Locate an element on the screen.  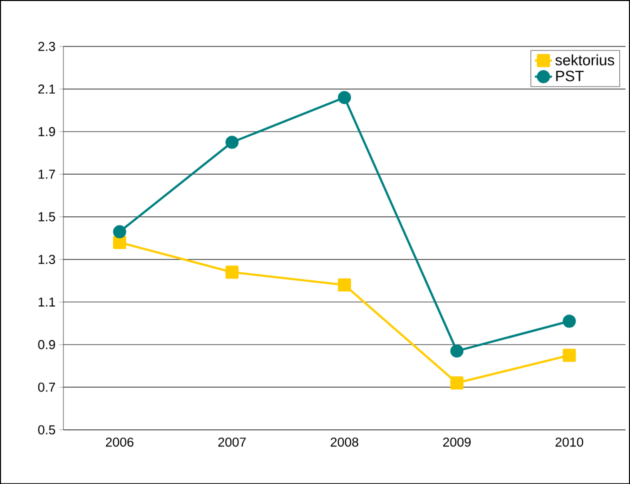
y-tick-label: 0.9 is located at coordinates (47, 345).